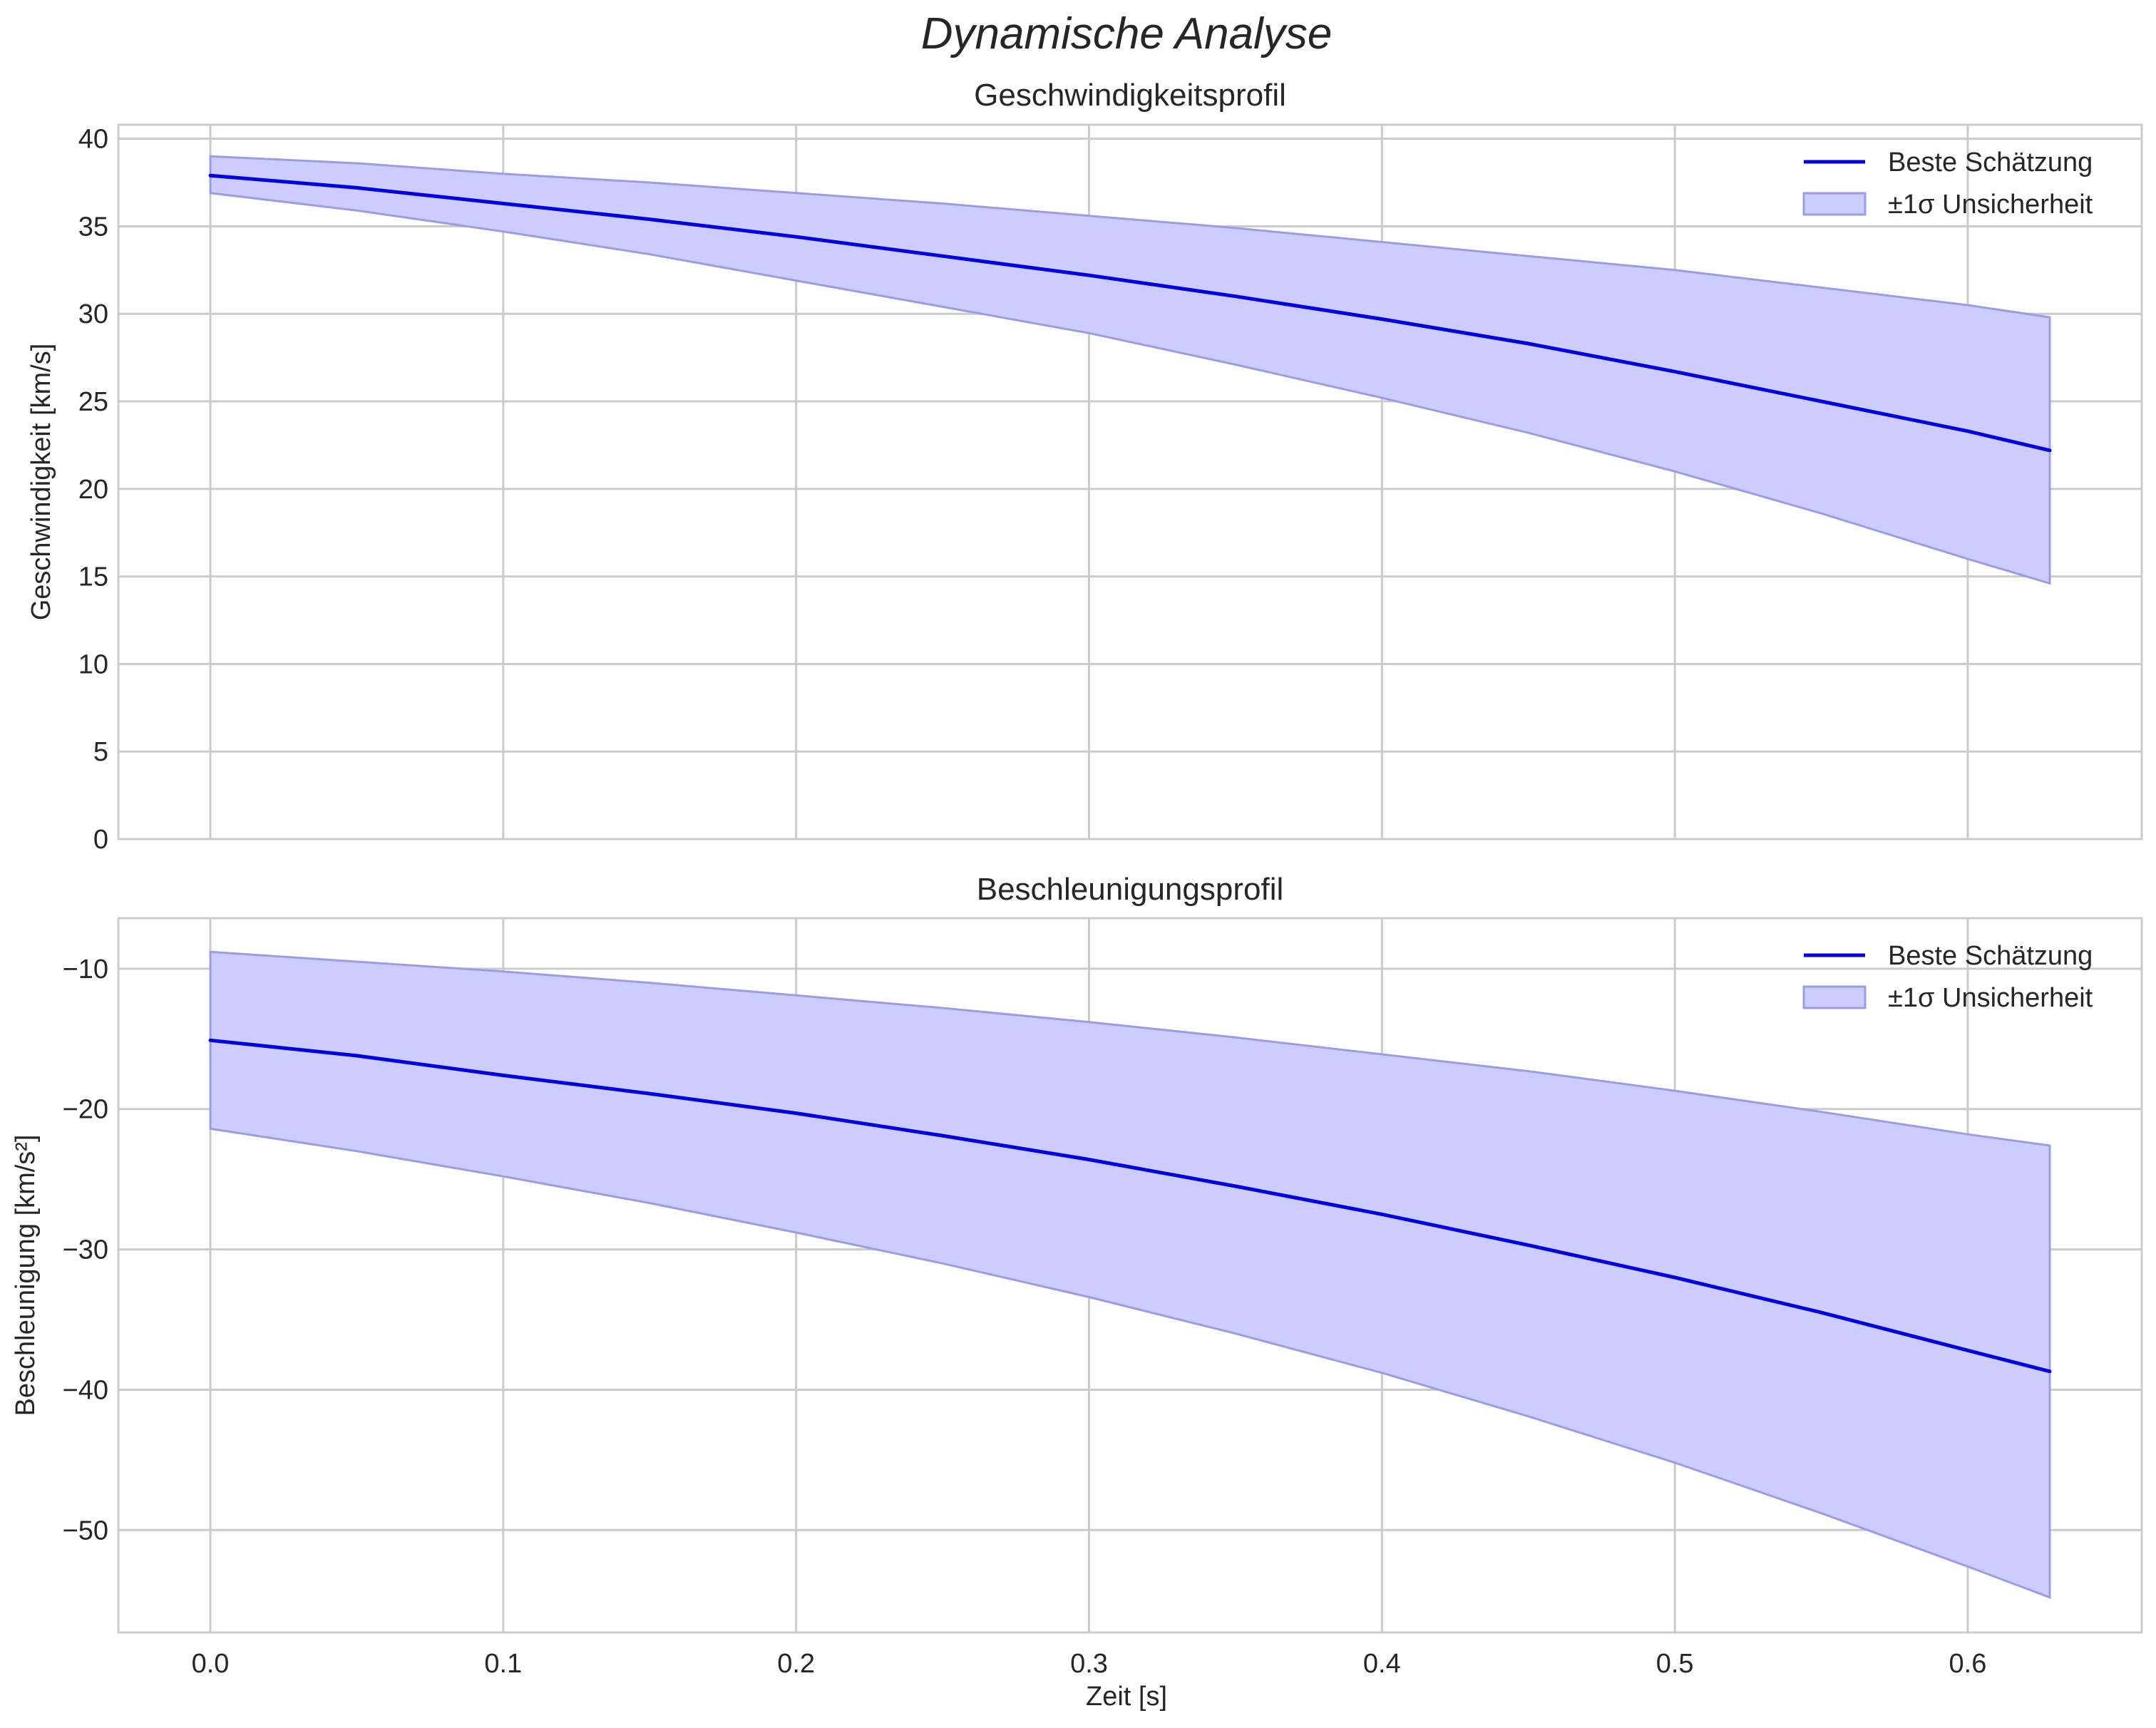  Describe the element at coordinates (100, 752) in the screenshot. I see `y-tick-label: 5` at that location.